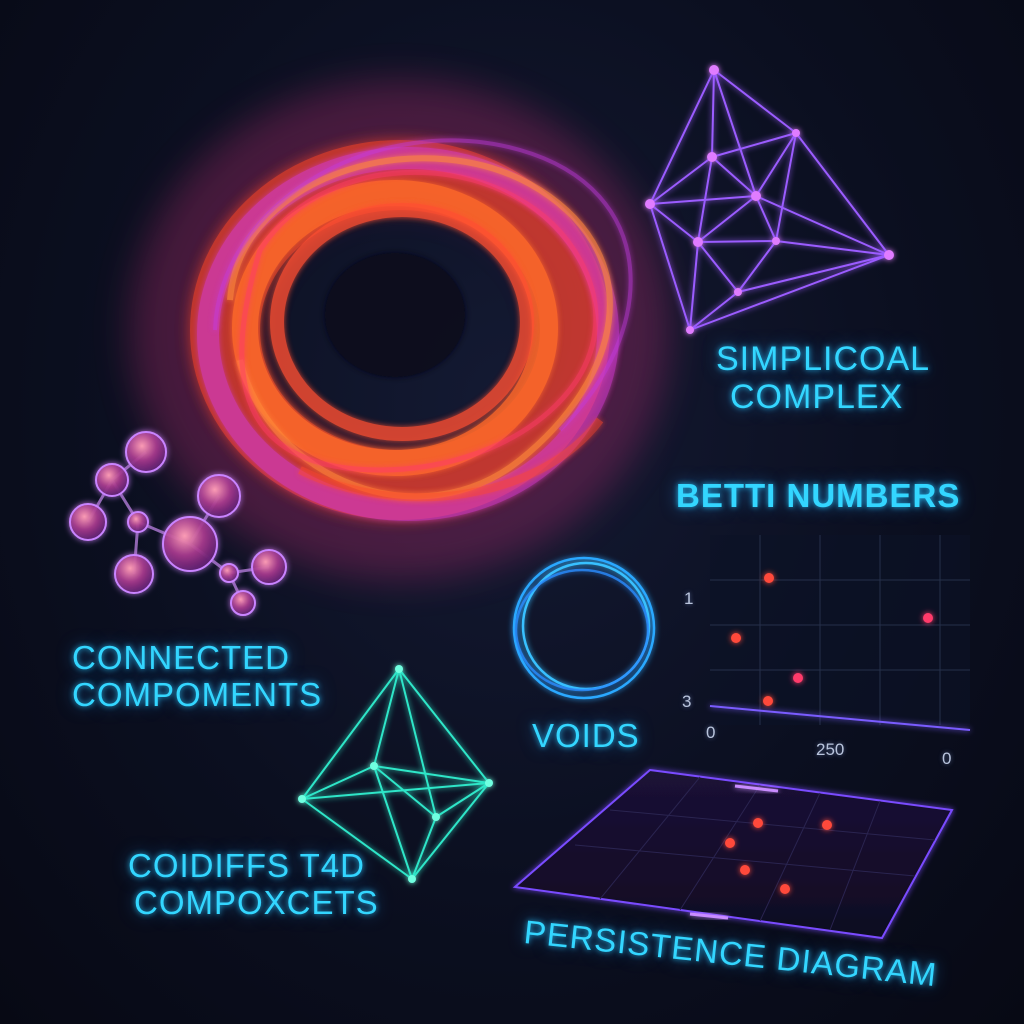  What do you see at coordinates (687, 701) in the screenshot?
I see `betti-y-tick: 3` at bounding box center [687, 701].